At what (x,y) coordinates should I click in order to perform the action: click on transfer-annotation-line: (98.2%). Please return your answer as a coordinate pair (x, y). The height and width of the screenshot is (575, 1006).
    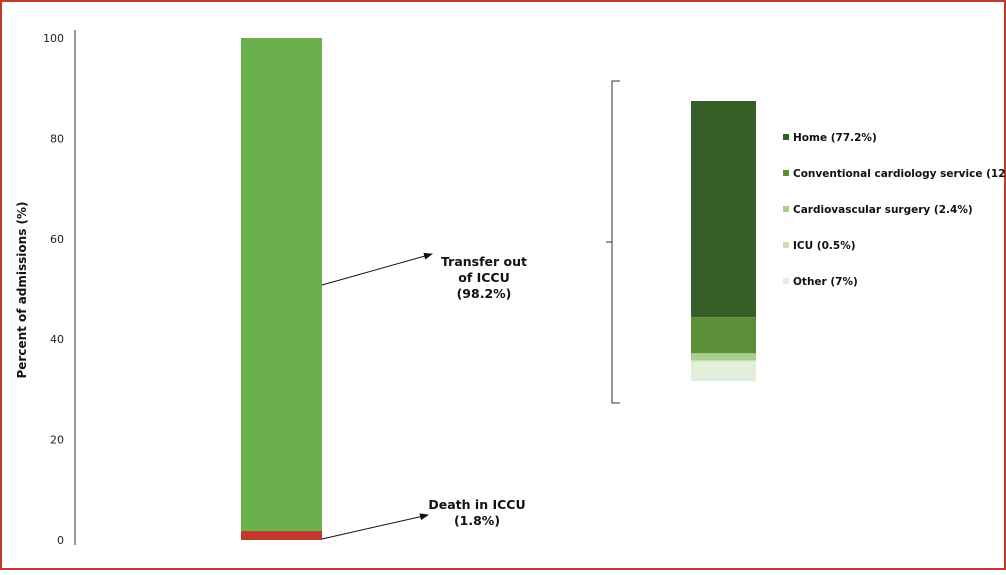
    Looking at the image, I should click on (484, 293).